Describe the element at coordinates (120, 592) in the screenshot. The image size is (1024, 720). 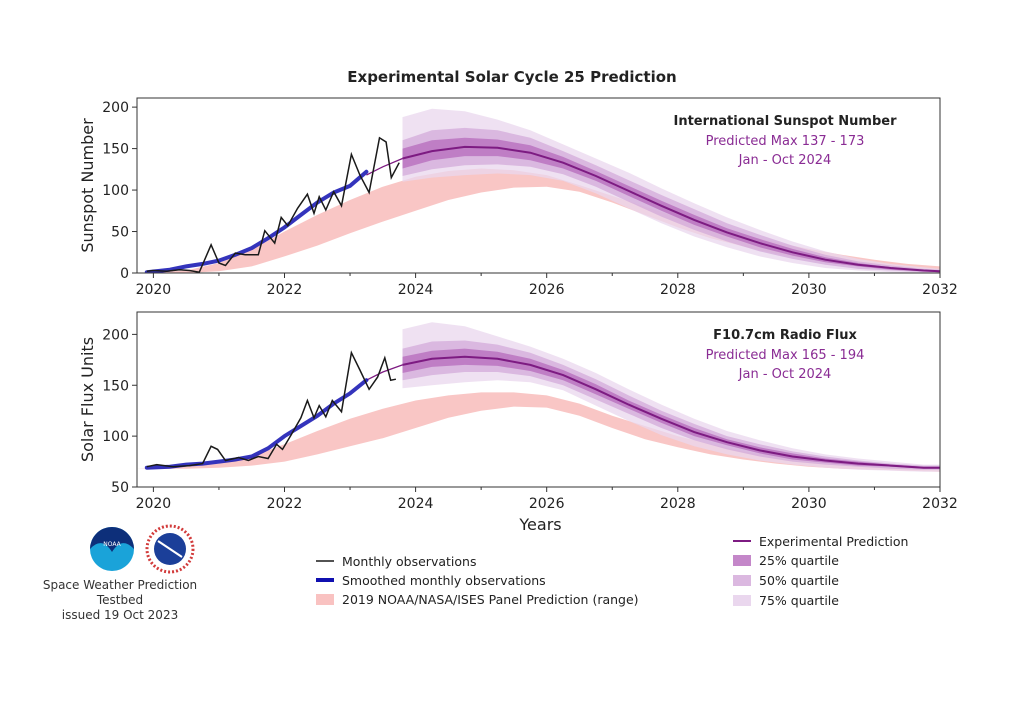
I see `org-name: Space Weather Prediction Testbed` at that location.